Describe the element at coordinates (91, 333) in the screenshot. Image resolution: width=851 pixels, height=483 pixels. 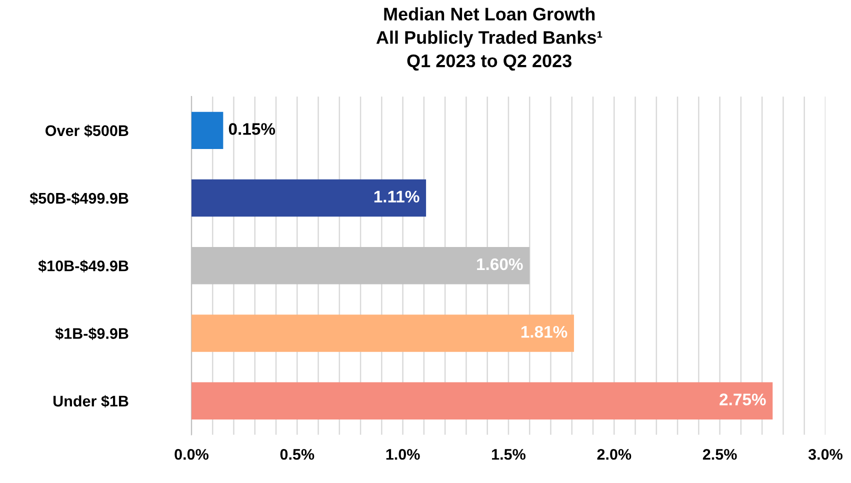
I see `y-tick-label: $1B-$9.9B` at that location.